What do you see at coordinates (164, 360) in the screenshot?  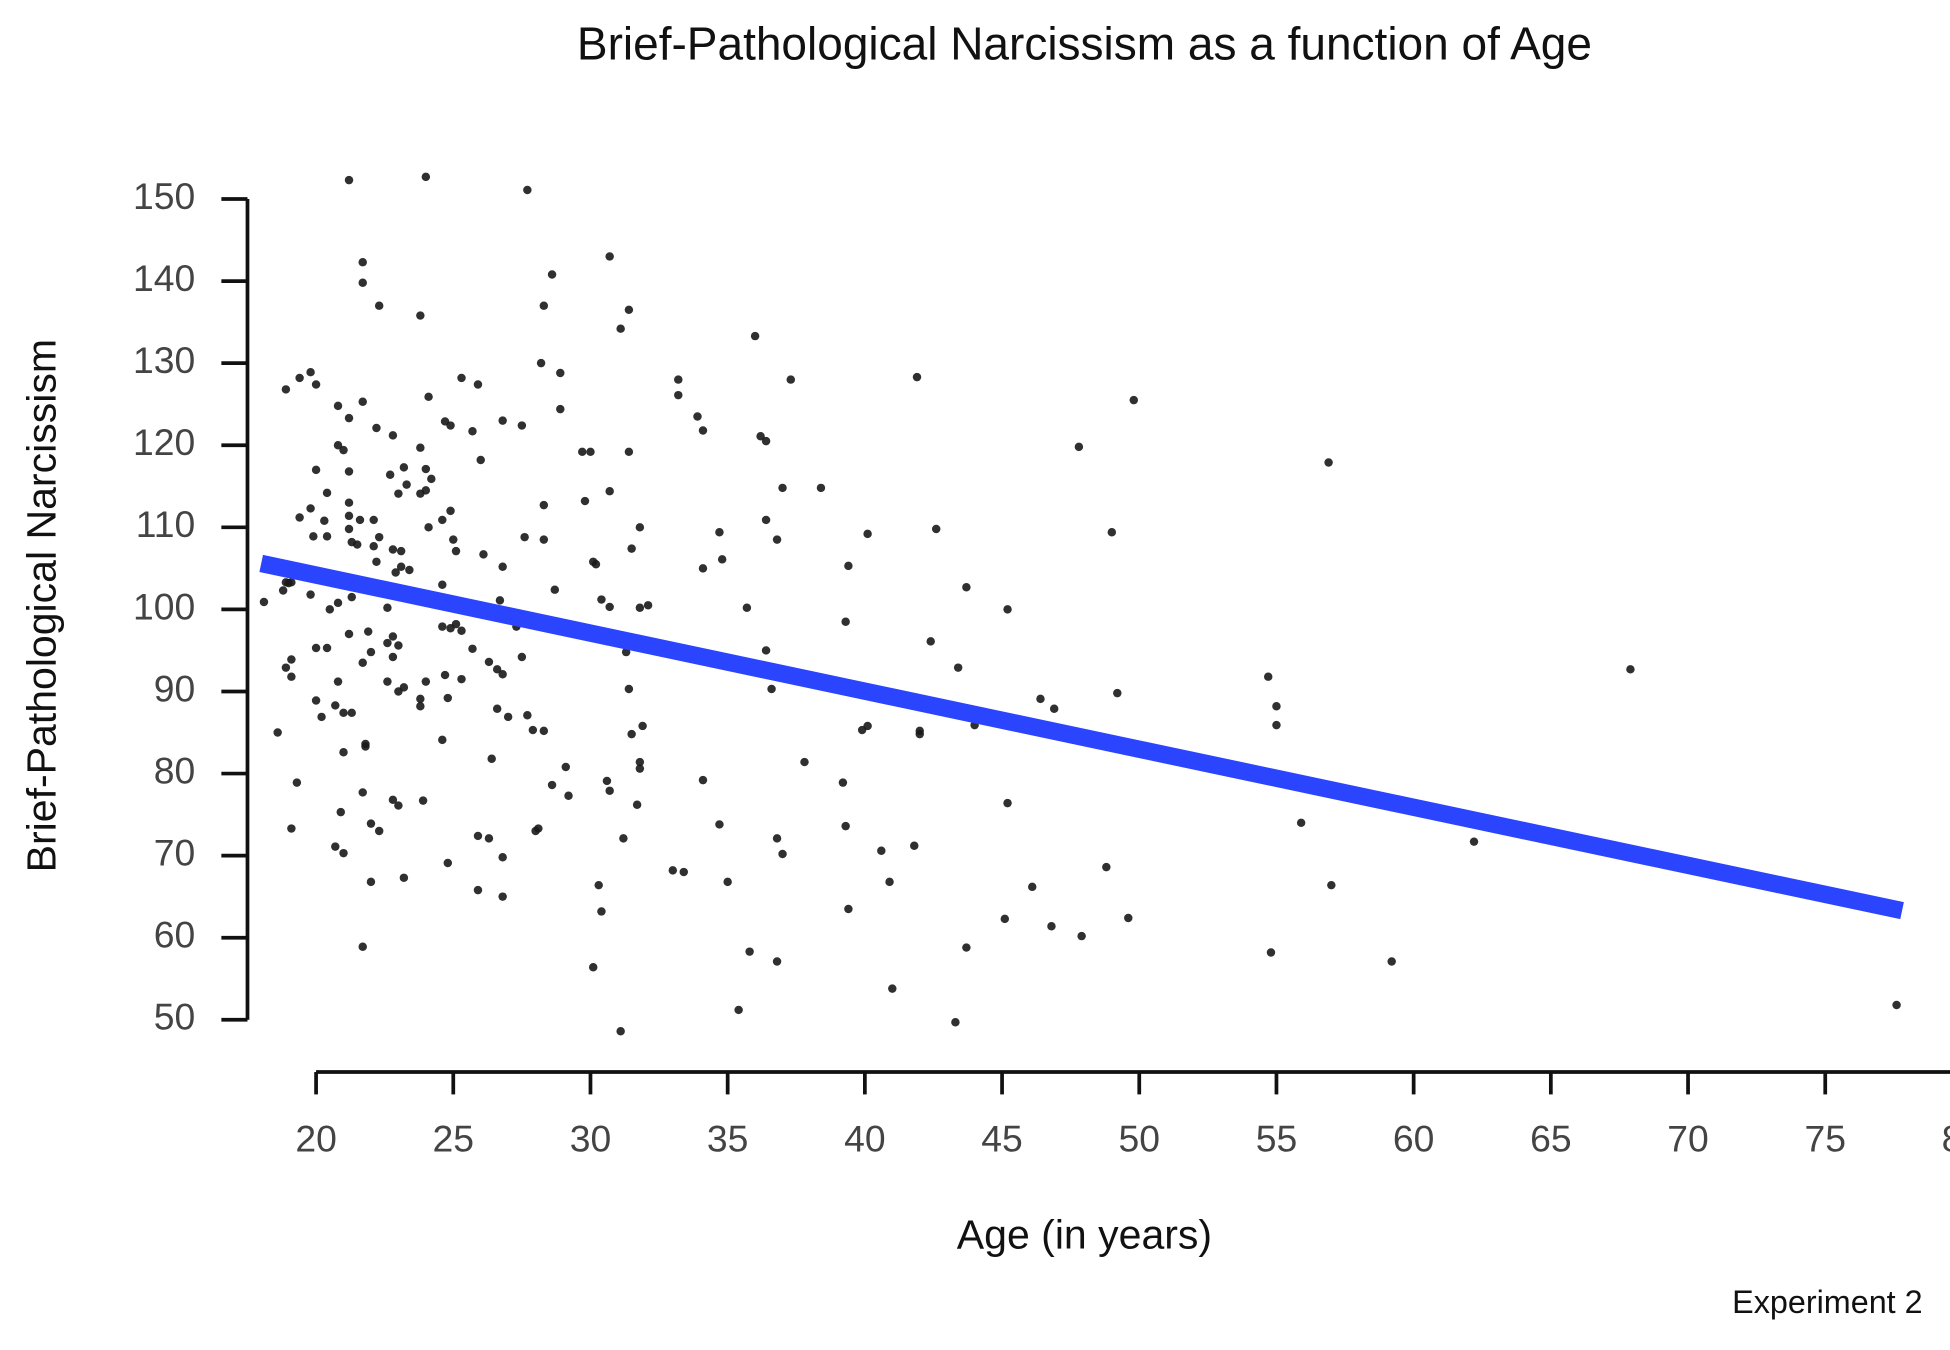 I see `y-tick-label: 130` at bounding box center [164, 360].